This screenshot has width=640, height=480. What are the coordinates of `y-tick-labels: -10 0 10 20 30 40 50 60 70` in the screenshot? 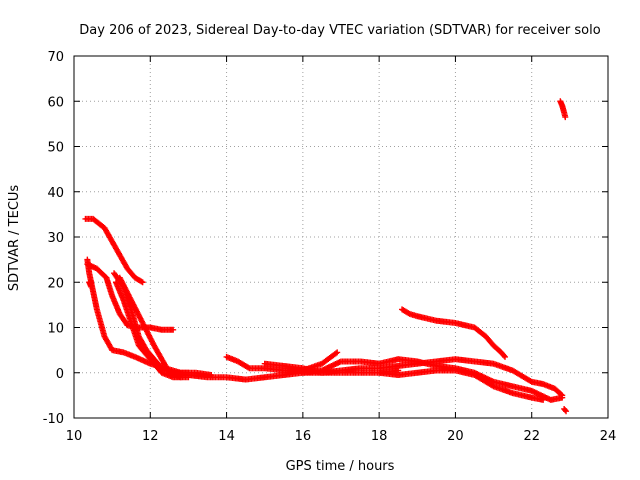 It's located at (53, 238).